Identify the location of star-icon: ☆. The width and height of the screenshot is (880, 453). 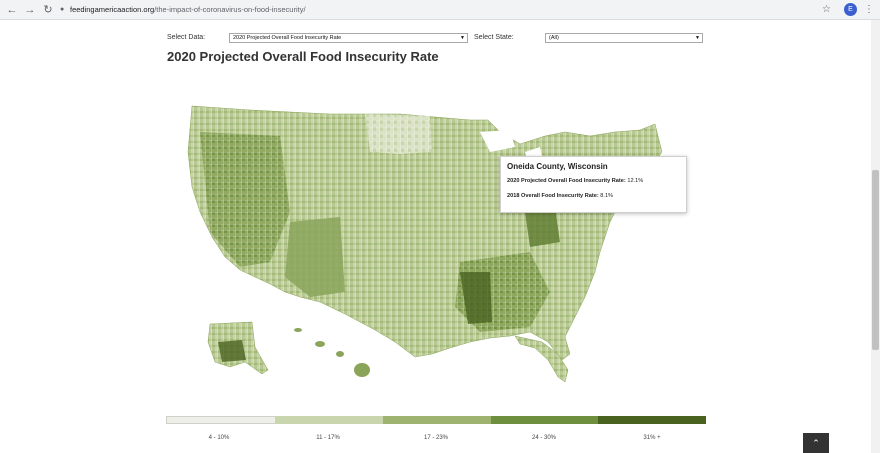
(826, 9).